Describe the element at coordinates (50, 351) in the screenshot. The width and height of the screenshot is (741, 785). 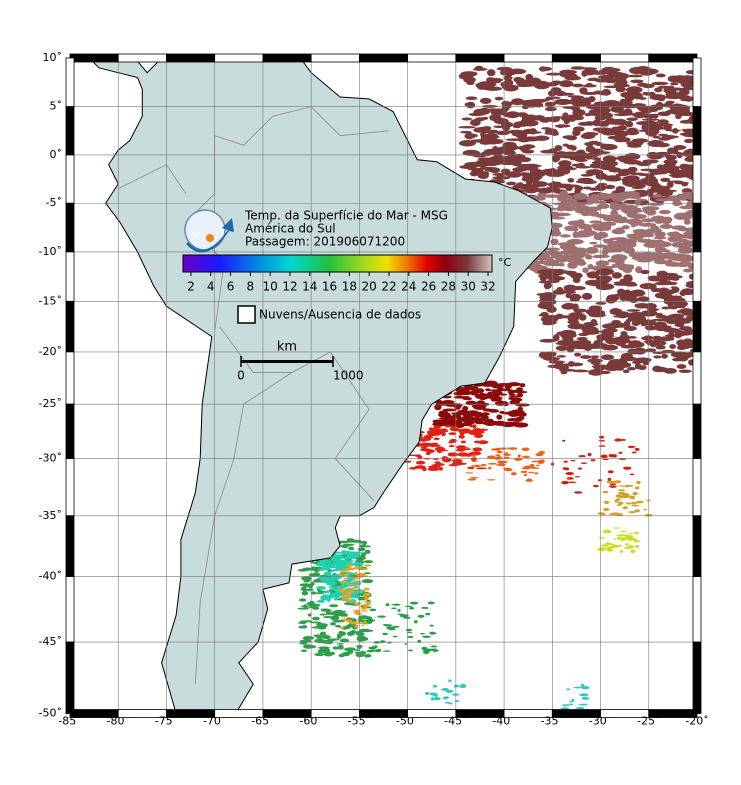
I see `lat-tick-label: -20˚` at that location.